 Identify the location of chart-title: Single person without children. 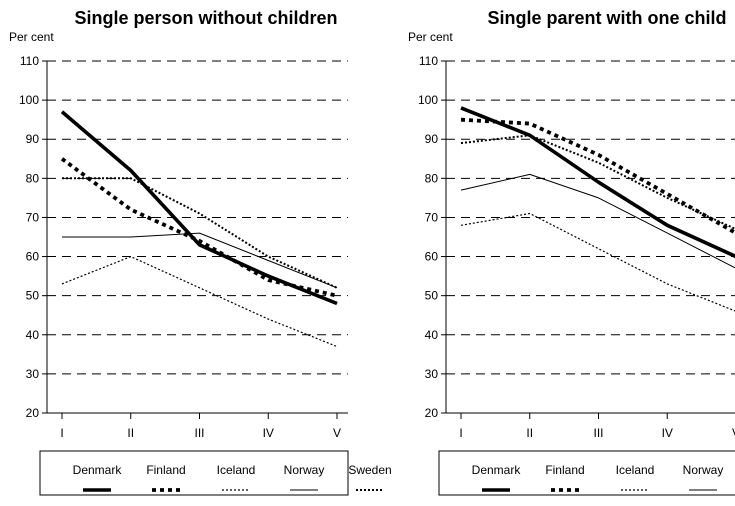
(205, 18).